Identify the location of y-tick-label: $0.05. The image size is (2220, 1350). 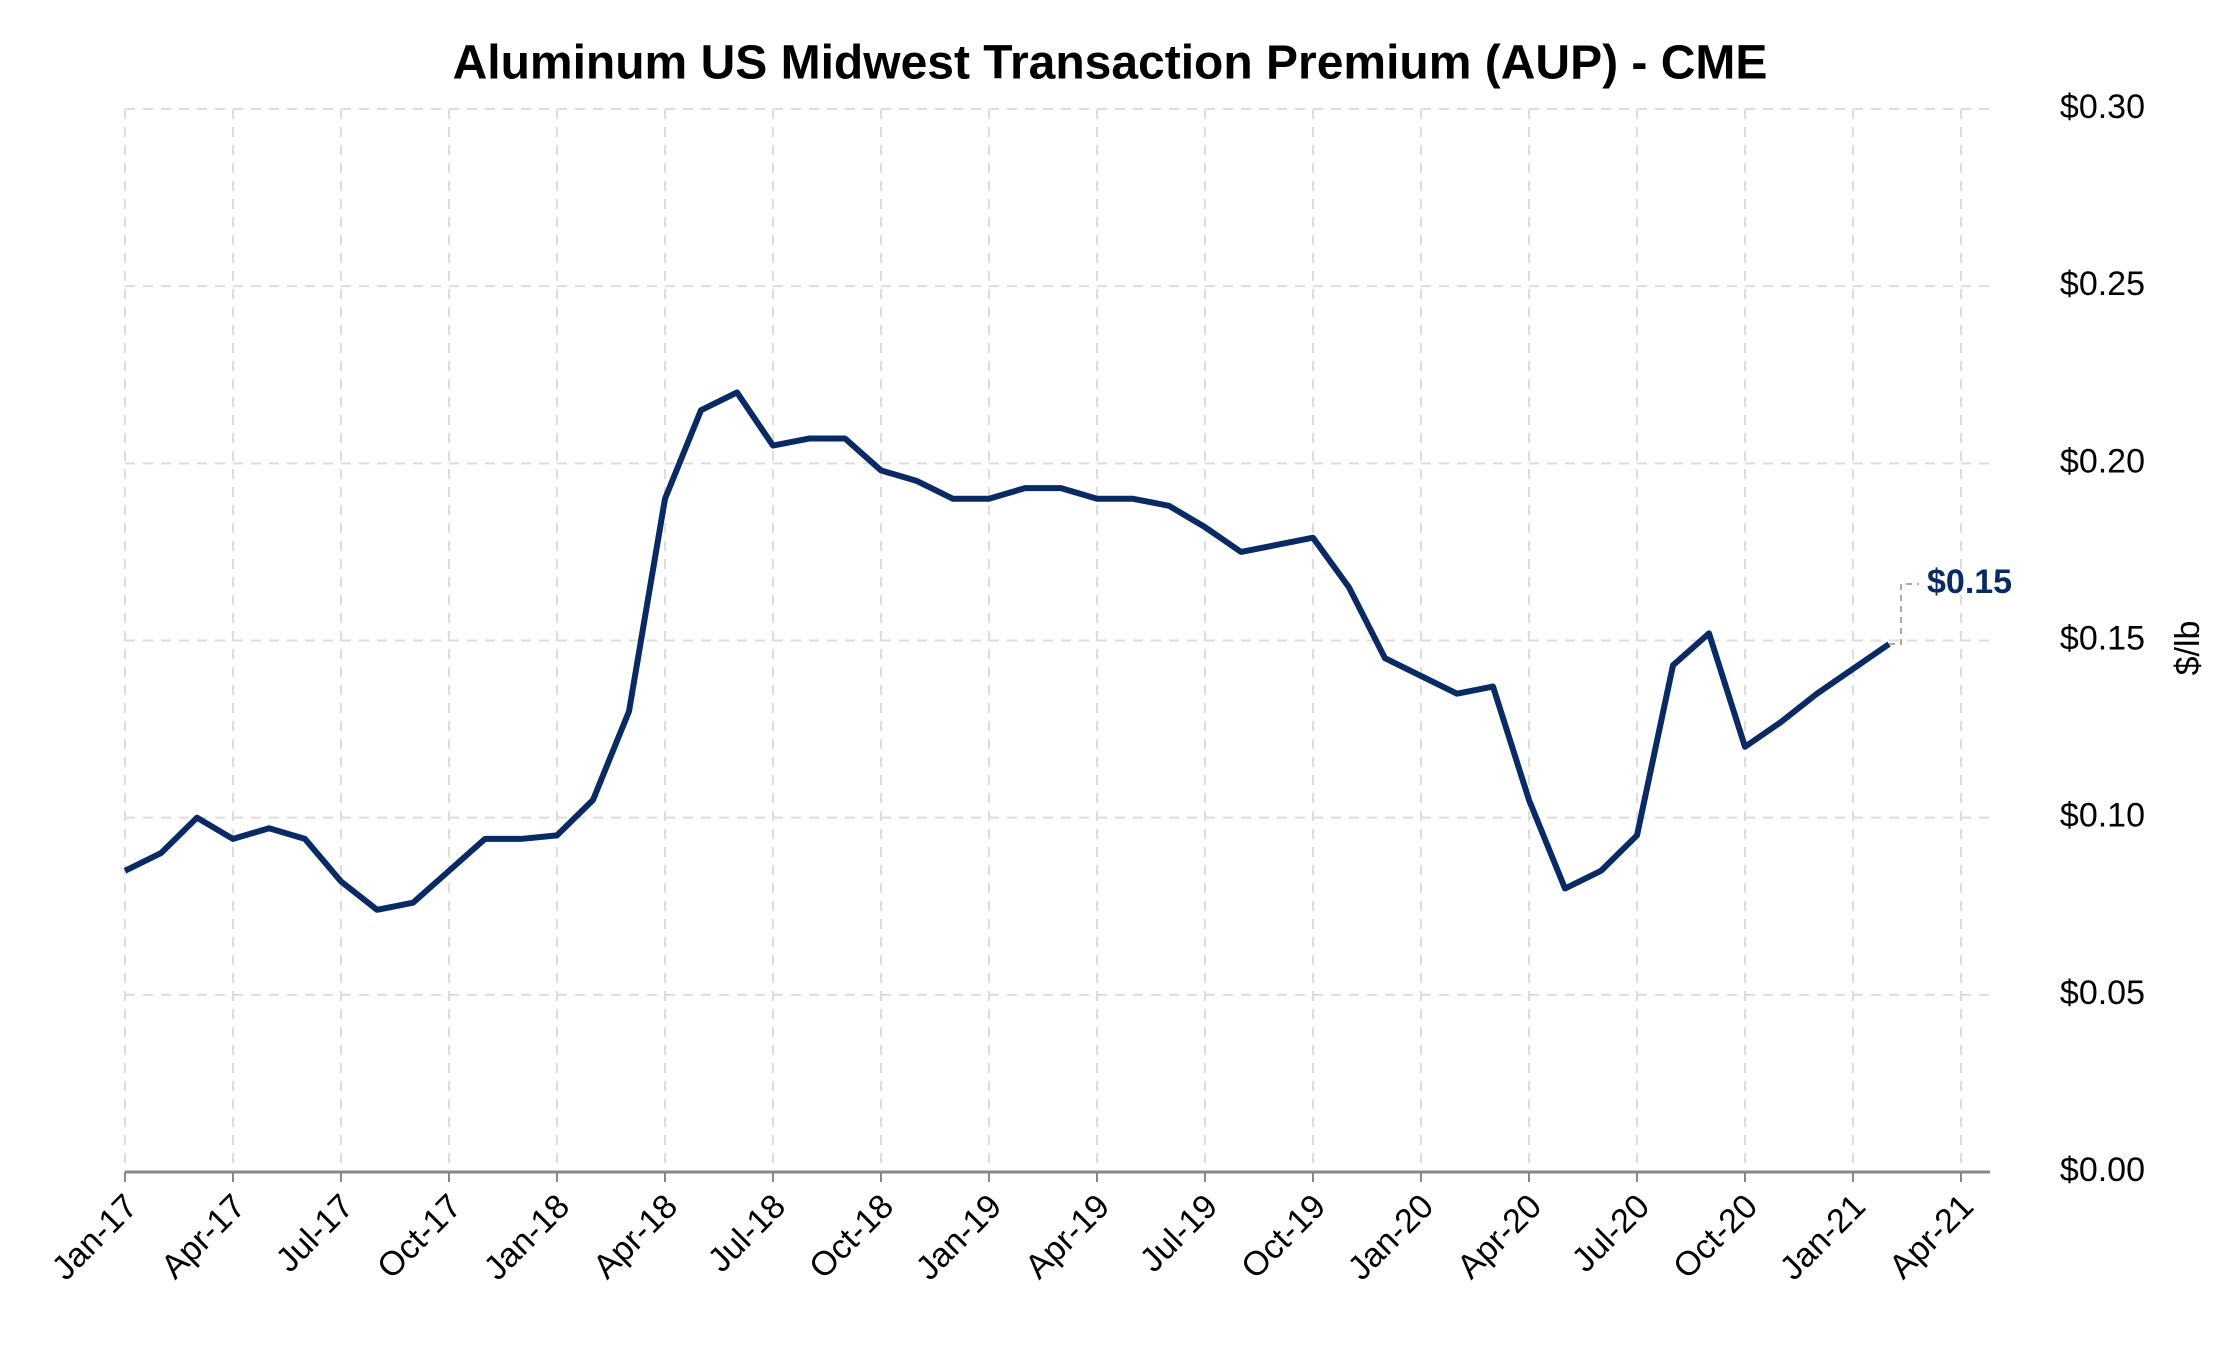
(2102, 993).